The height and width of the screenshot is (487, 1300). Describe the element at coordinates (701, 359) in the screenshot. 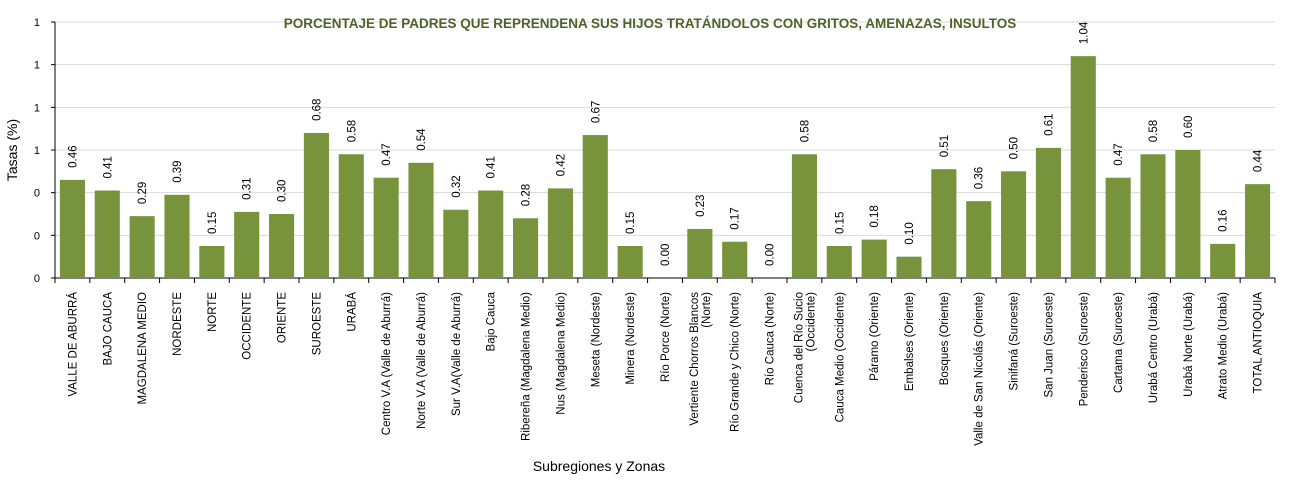

I see `category-label: Vertiente Chorros Blancos(Norte)` at that location.